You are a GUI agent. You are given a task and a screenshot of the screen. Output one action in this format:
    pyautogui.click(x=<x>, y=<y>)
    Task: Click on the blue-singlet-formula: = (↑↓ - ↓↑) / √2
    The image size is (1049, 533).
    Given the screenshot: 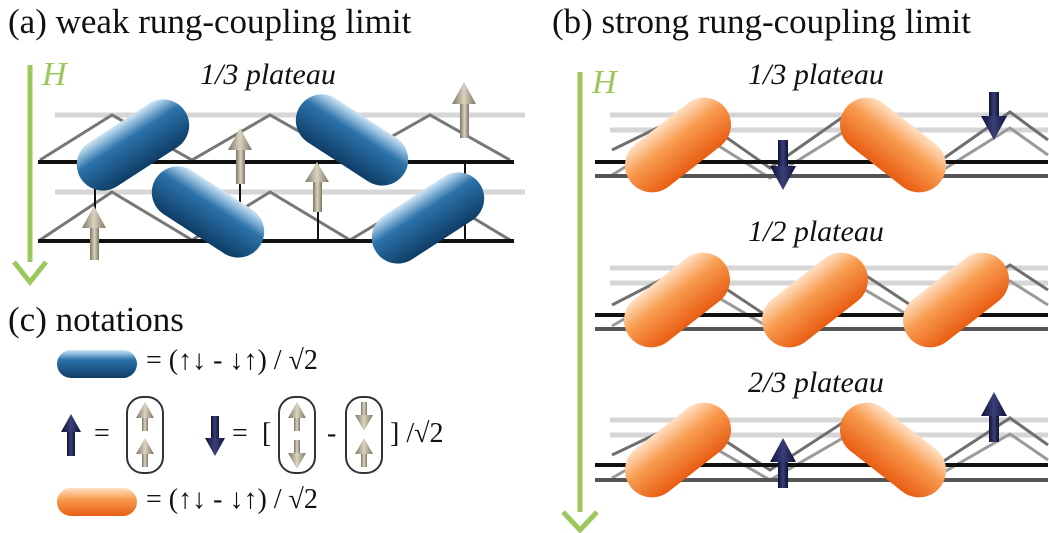 What is the action you would take?
    pyautogui.click(x=232, y=360)
    